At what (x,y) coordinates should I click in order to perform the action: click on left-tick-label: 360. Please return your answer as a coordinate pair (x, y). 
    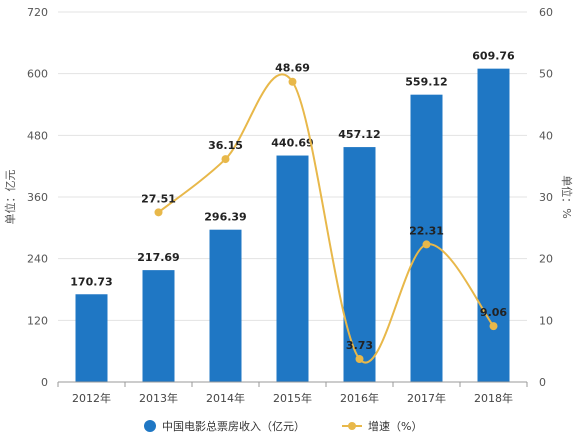
    Looking at the image, I should click on (37, 197).